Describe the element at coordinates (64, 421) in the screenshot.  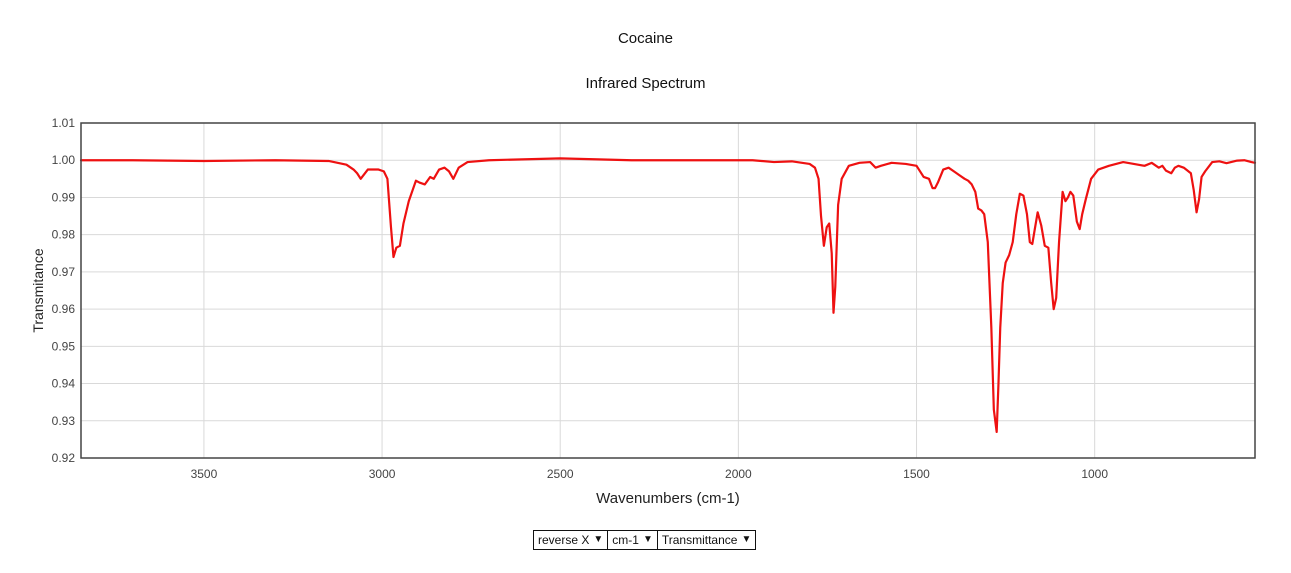
I see `y-tick-label: 0.93` at that location.